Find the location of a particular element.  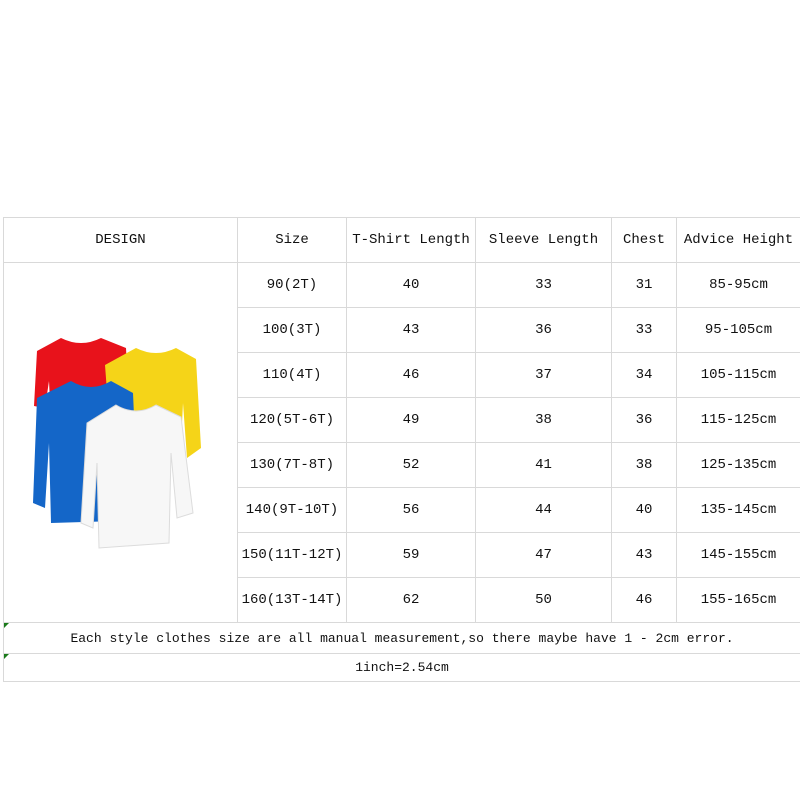

header-sleeve-length: Sleeve Length is located at coordinates (543, 240).